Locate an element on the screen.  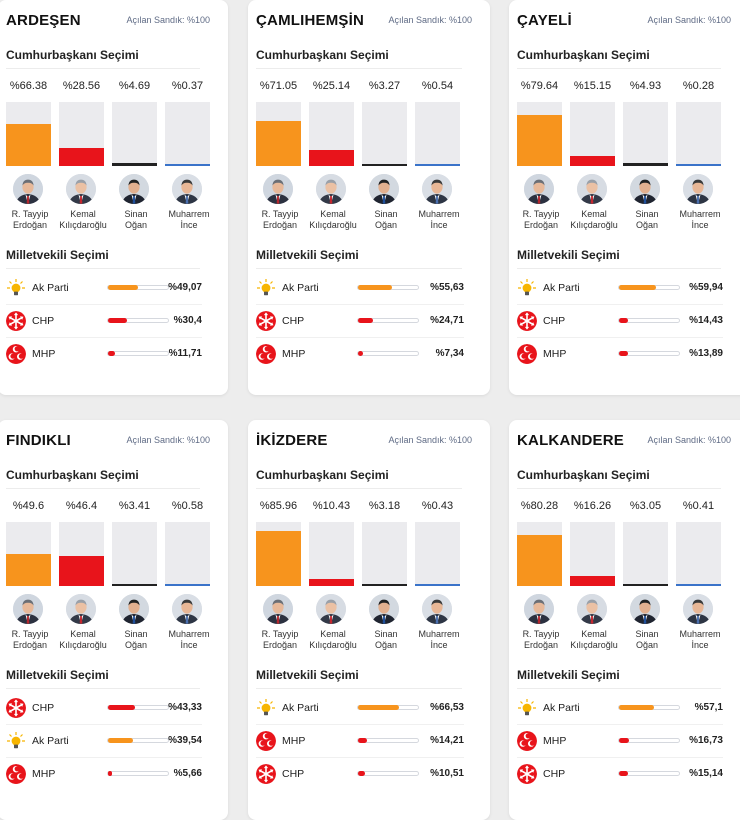
candidate-name-line1: Sinan is located at coordinates (647, 634).